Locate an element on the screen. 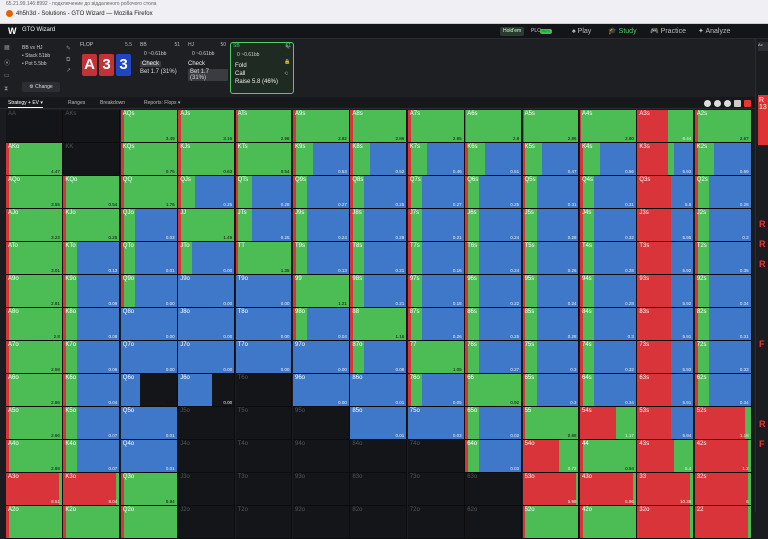  sb-call: Call is located at coordinates (240, 74).